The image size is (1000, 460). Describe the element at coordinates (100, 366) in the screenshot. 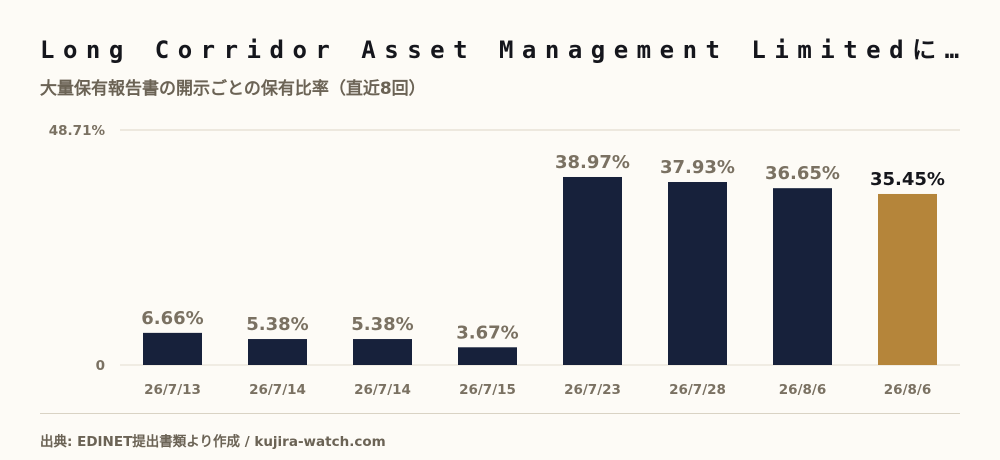

I see `y-tick-label-zero: 0` at that location.